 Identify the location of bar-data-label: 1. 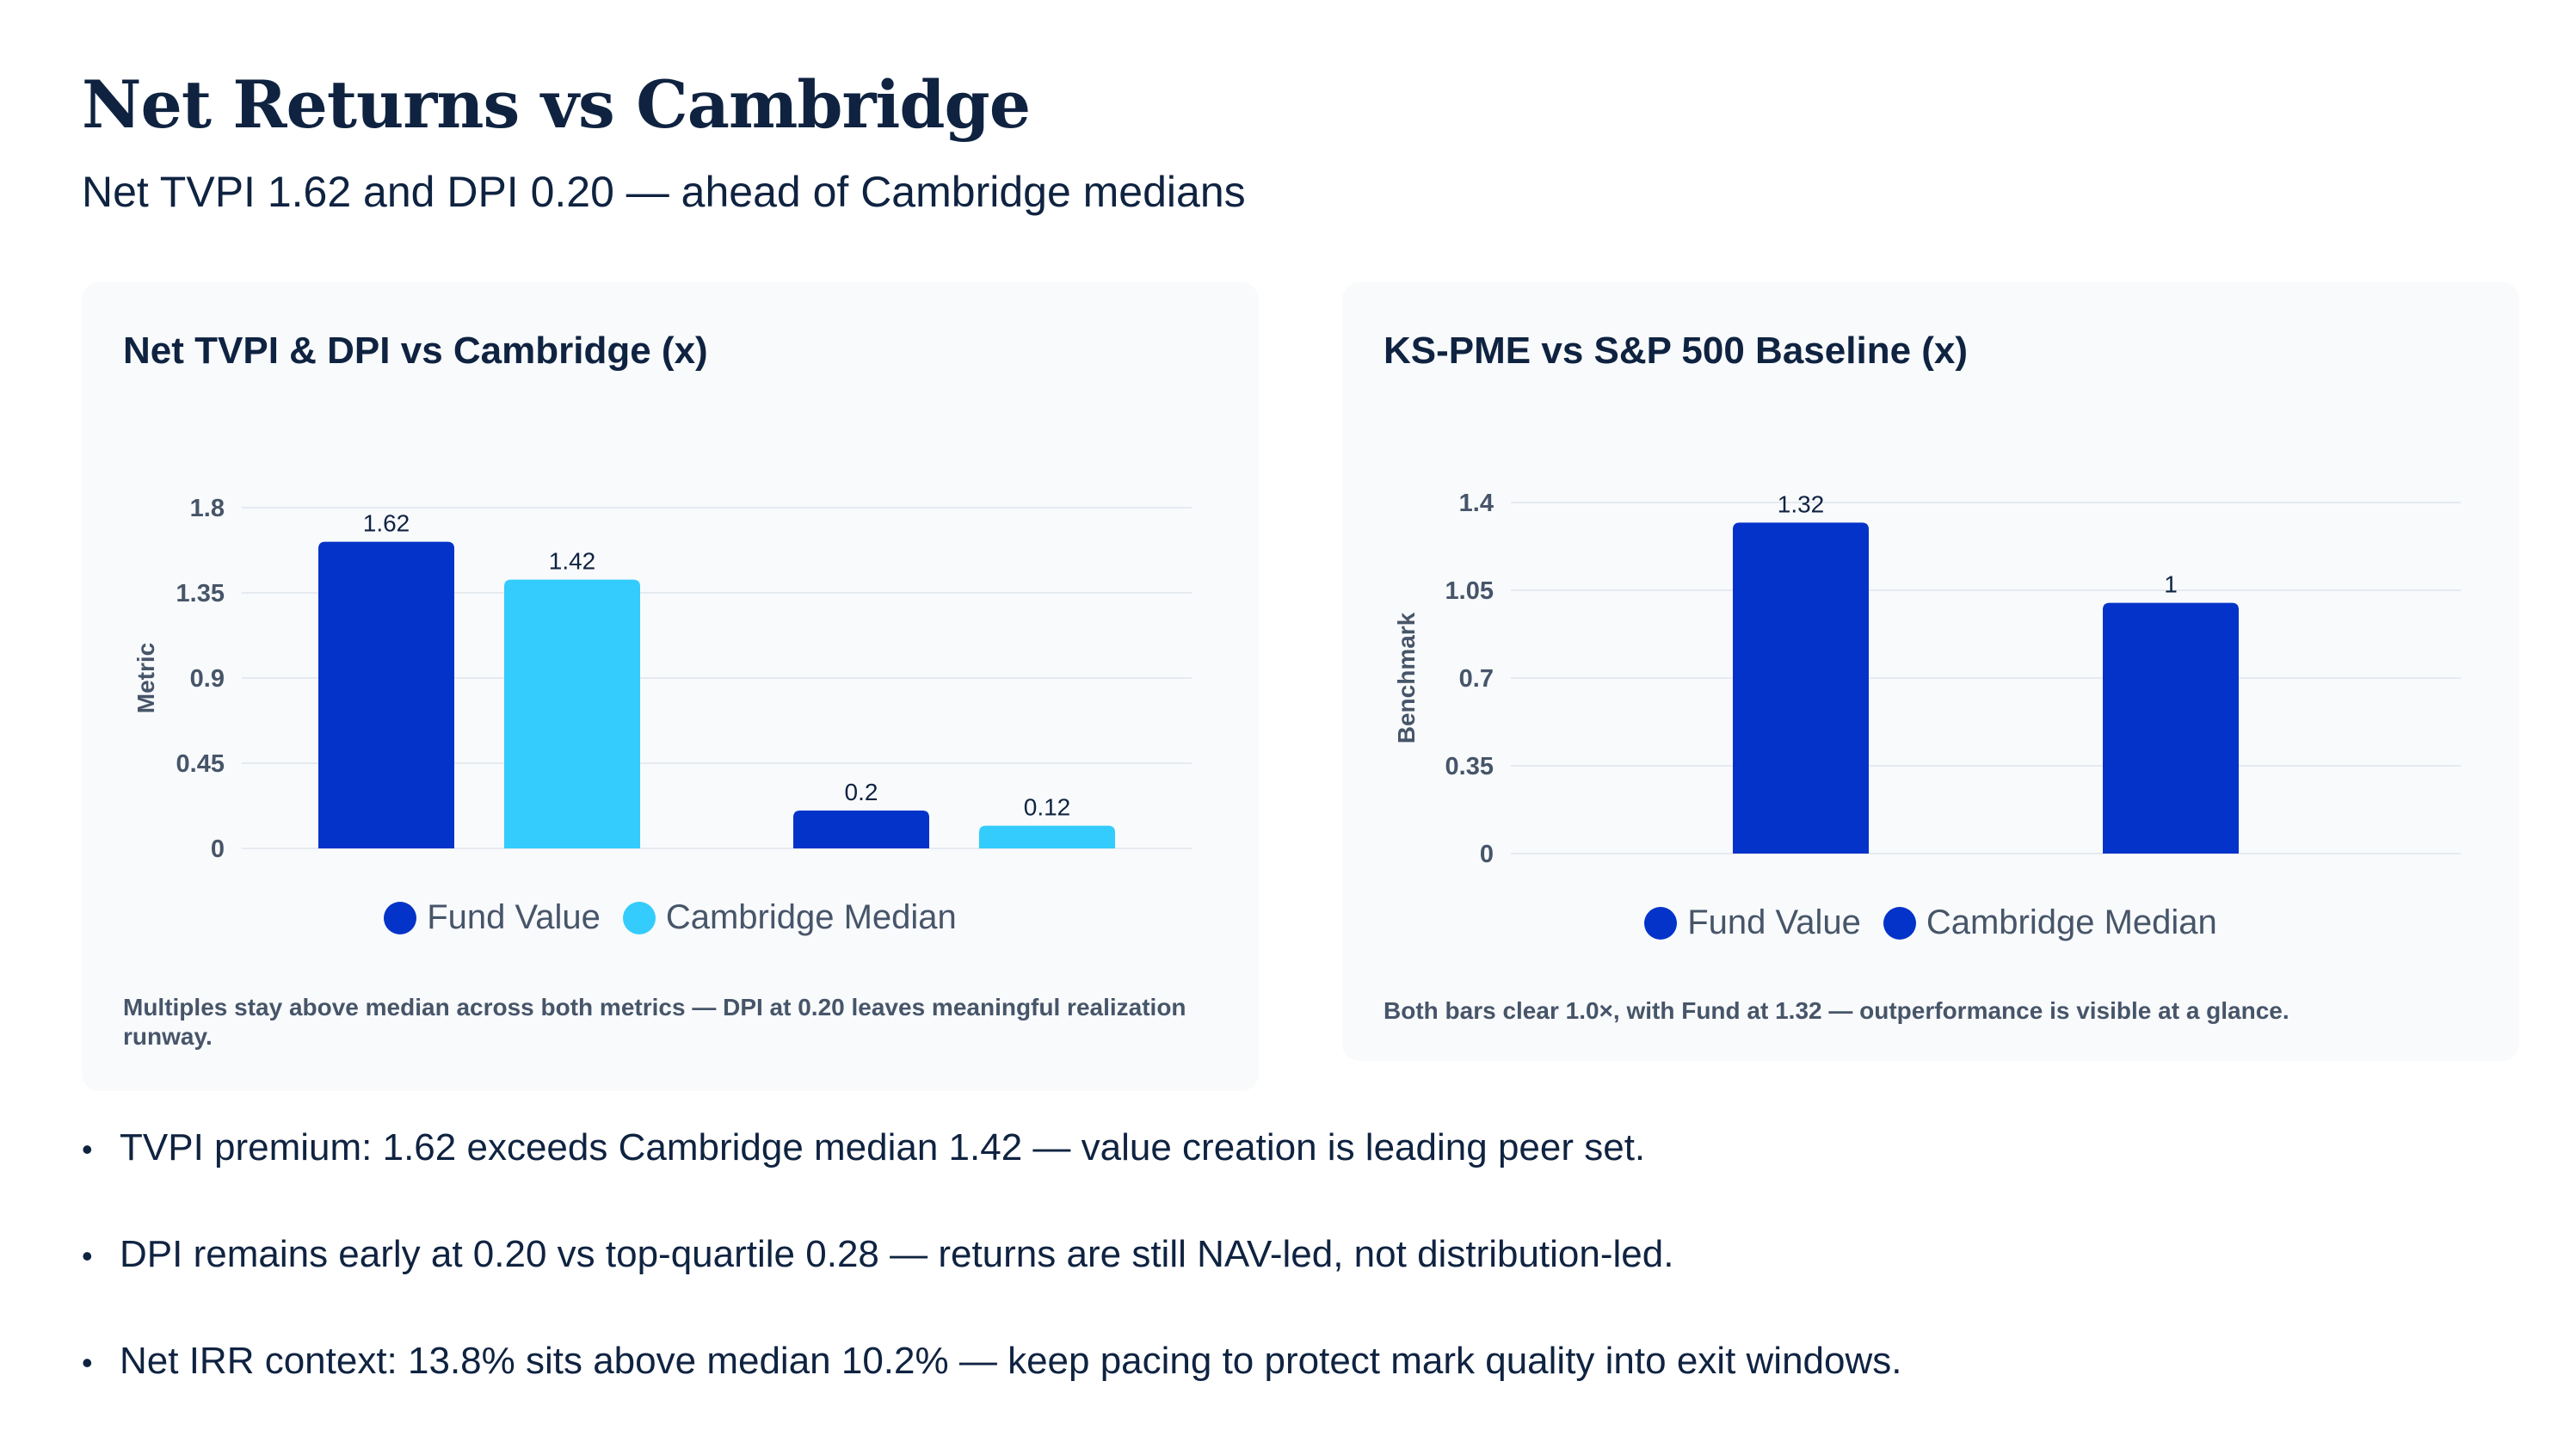
(2171, 584).